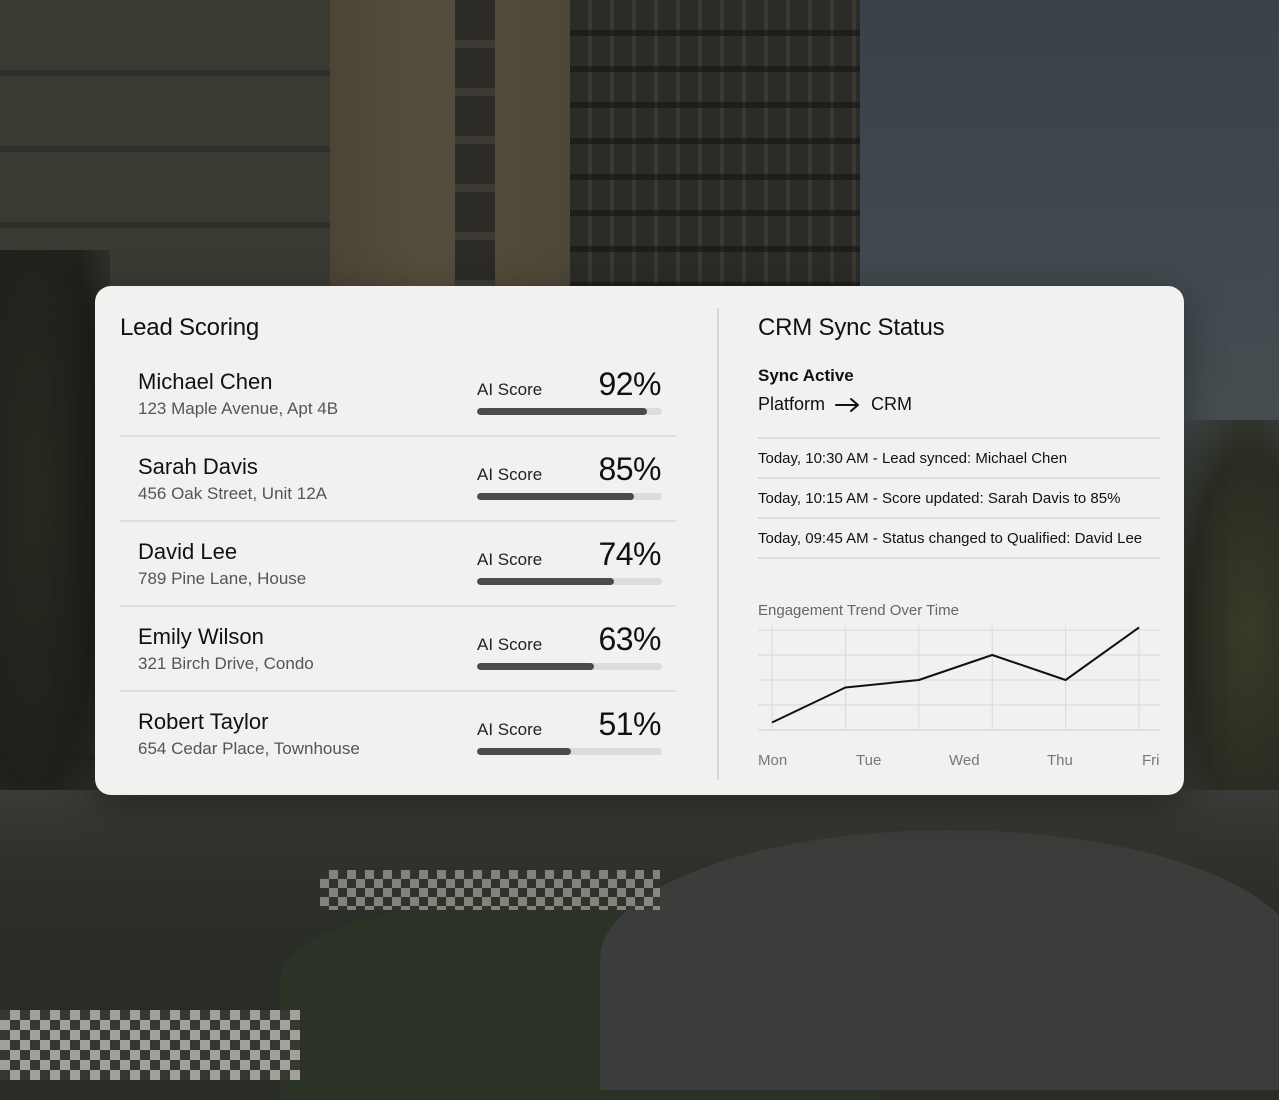 The image size is (1279, 1100). I want to click on lead-name: Sarah Davis, so click(198, 466).